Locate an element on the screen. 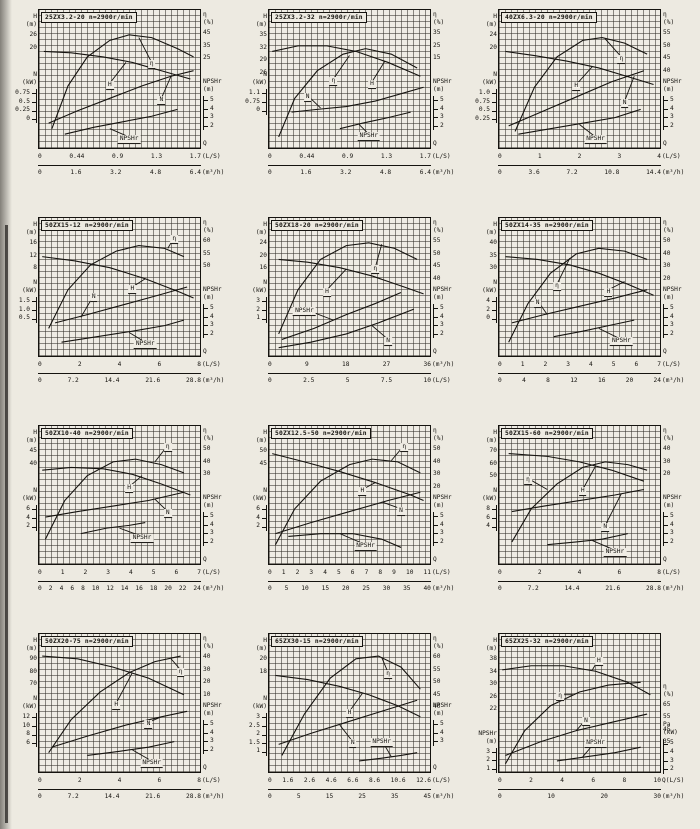 Image resolution: width=700 pixels, height=829 pixels. axis-tick: 70 is located at coordinates (493, 450).